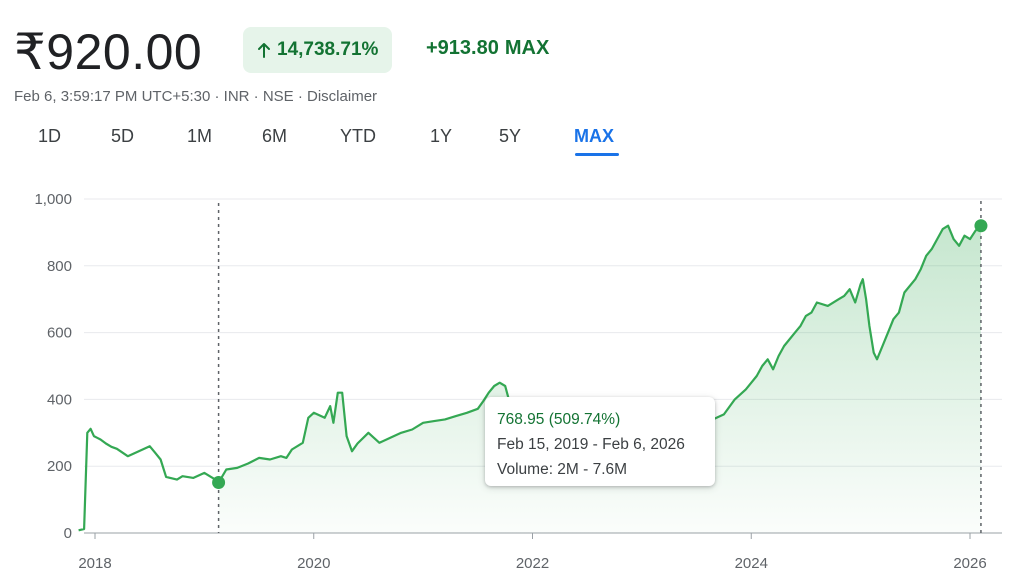 The height and width of the screenshot is (588, 1024). I want to click on active-tab-indicator, so click(597, 154).